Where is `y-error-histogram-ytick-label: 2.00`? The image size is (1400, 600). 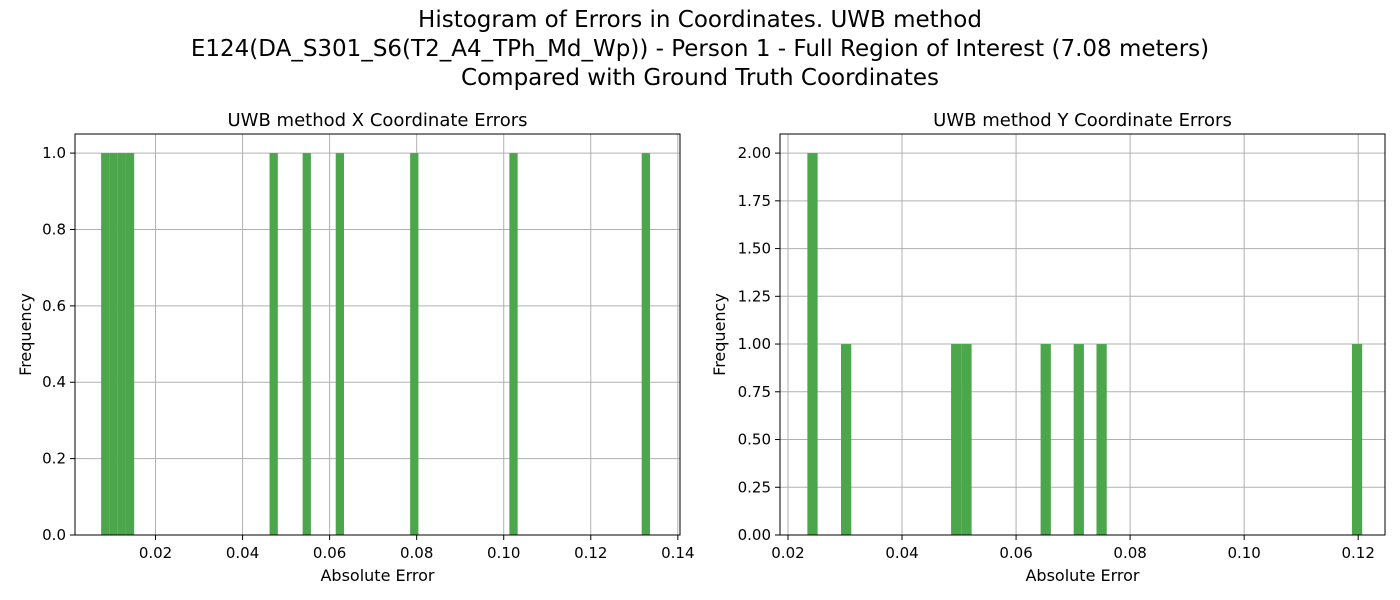 y-error-histogram-ytick-label: 2.00 is located at coordinates (754, 153).